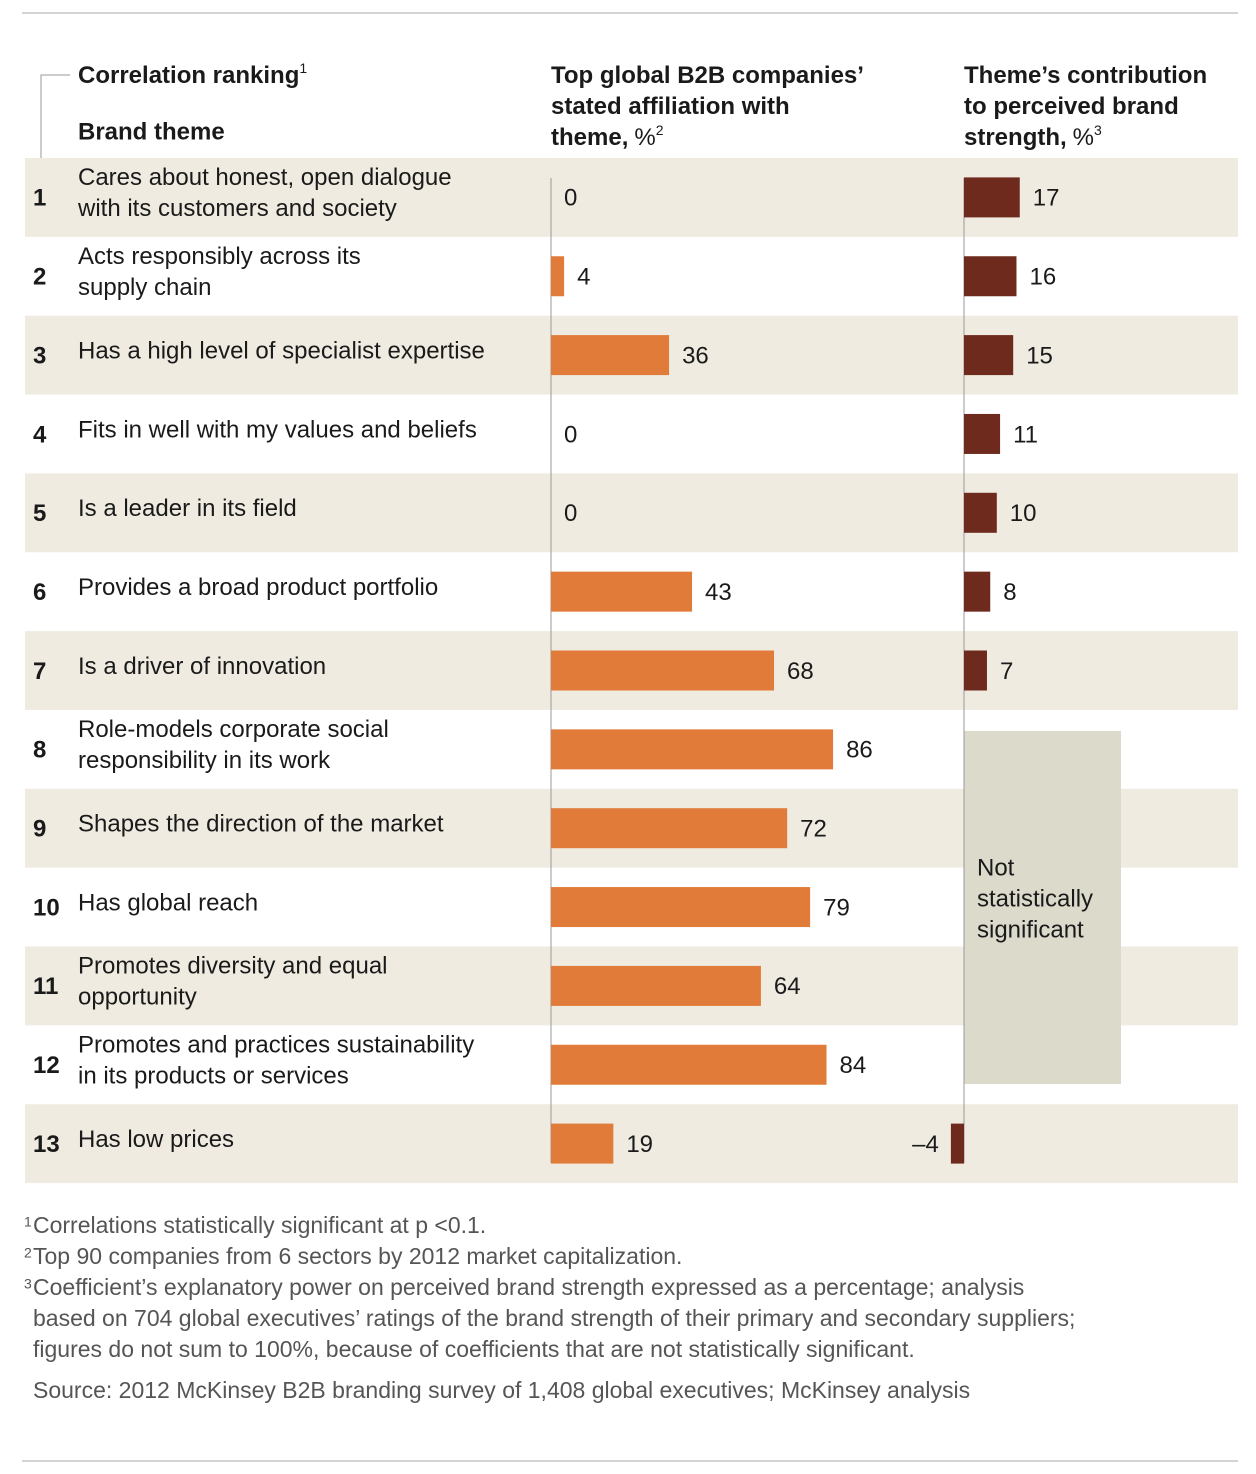 The image size is (1256, 1474). I want to click on category: Cares about honest, open dialogue, so click(265, 177).